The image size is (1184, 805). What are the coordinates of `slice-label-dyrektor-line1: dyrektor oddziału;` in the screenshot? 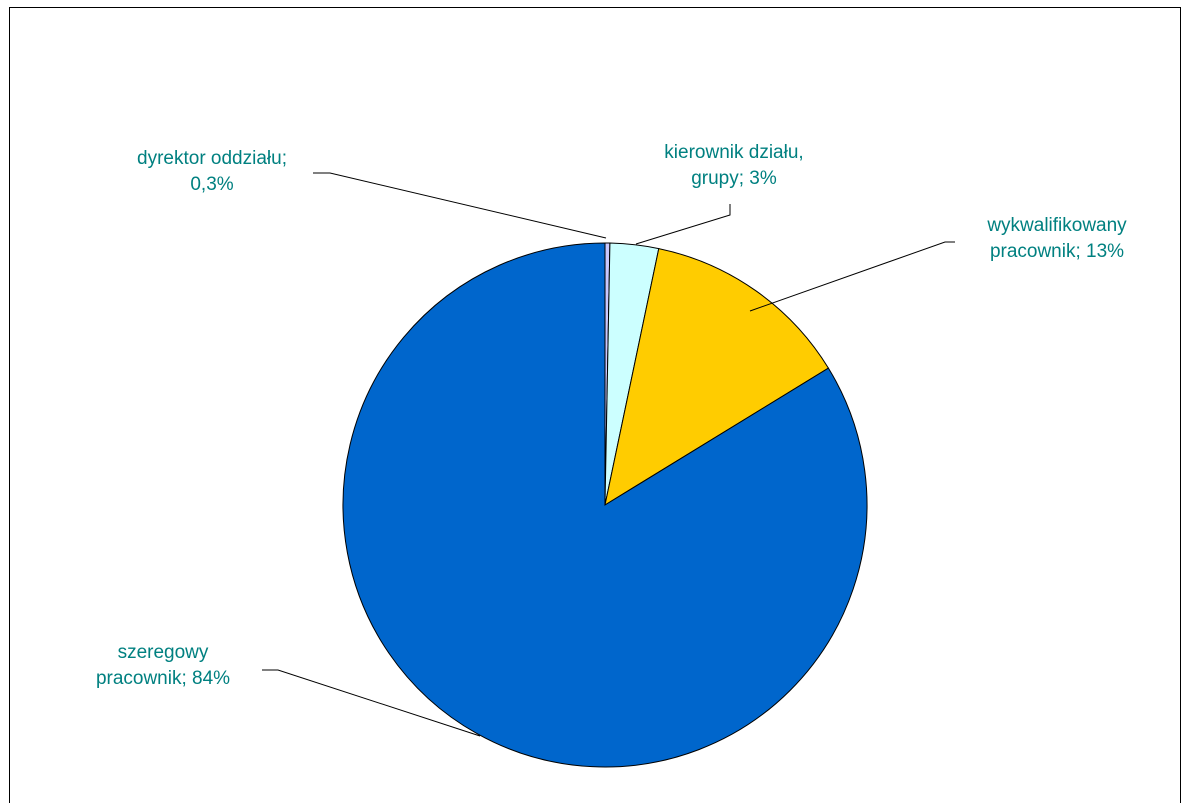 It's located at (212, 158).